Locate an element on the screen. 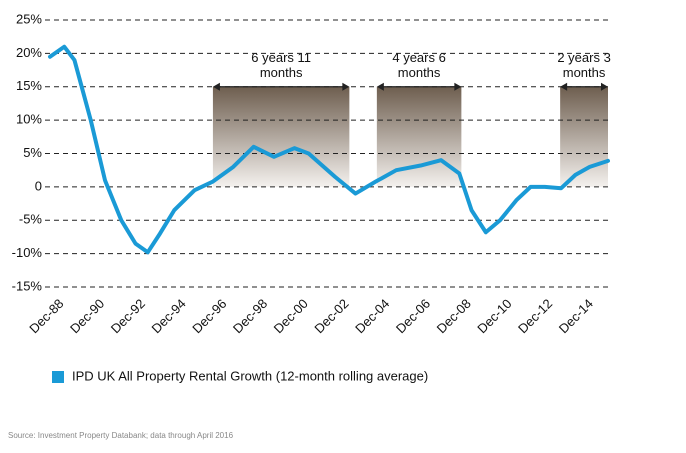  y-tick-label: 25% is located at coordinates (29, 18).